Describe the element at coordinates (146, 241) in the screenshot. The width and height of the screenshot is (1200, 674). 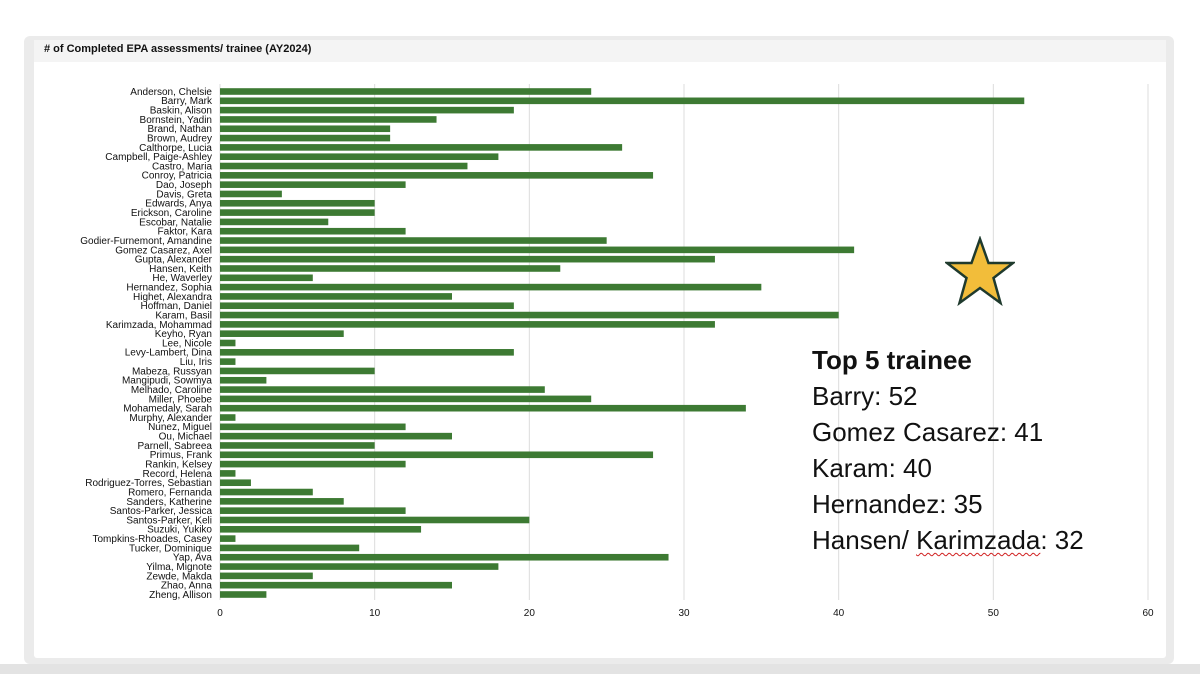
I see `category-label: Godier-Furnemont, Amandine` at that location.